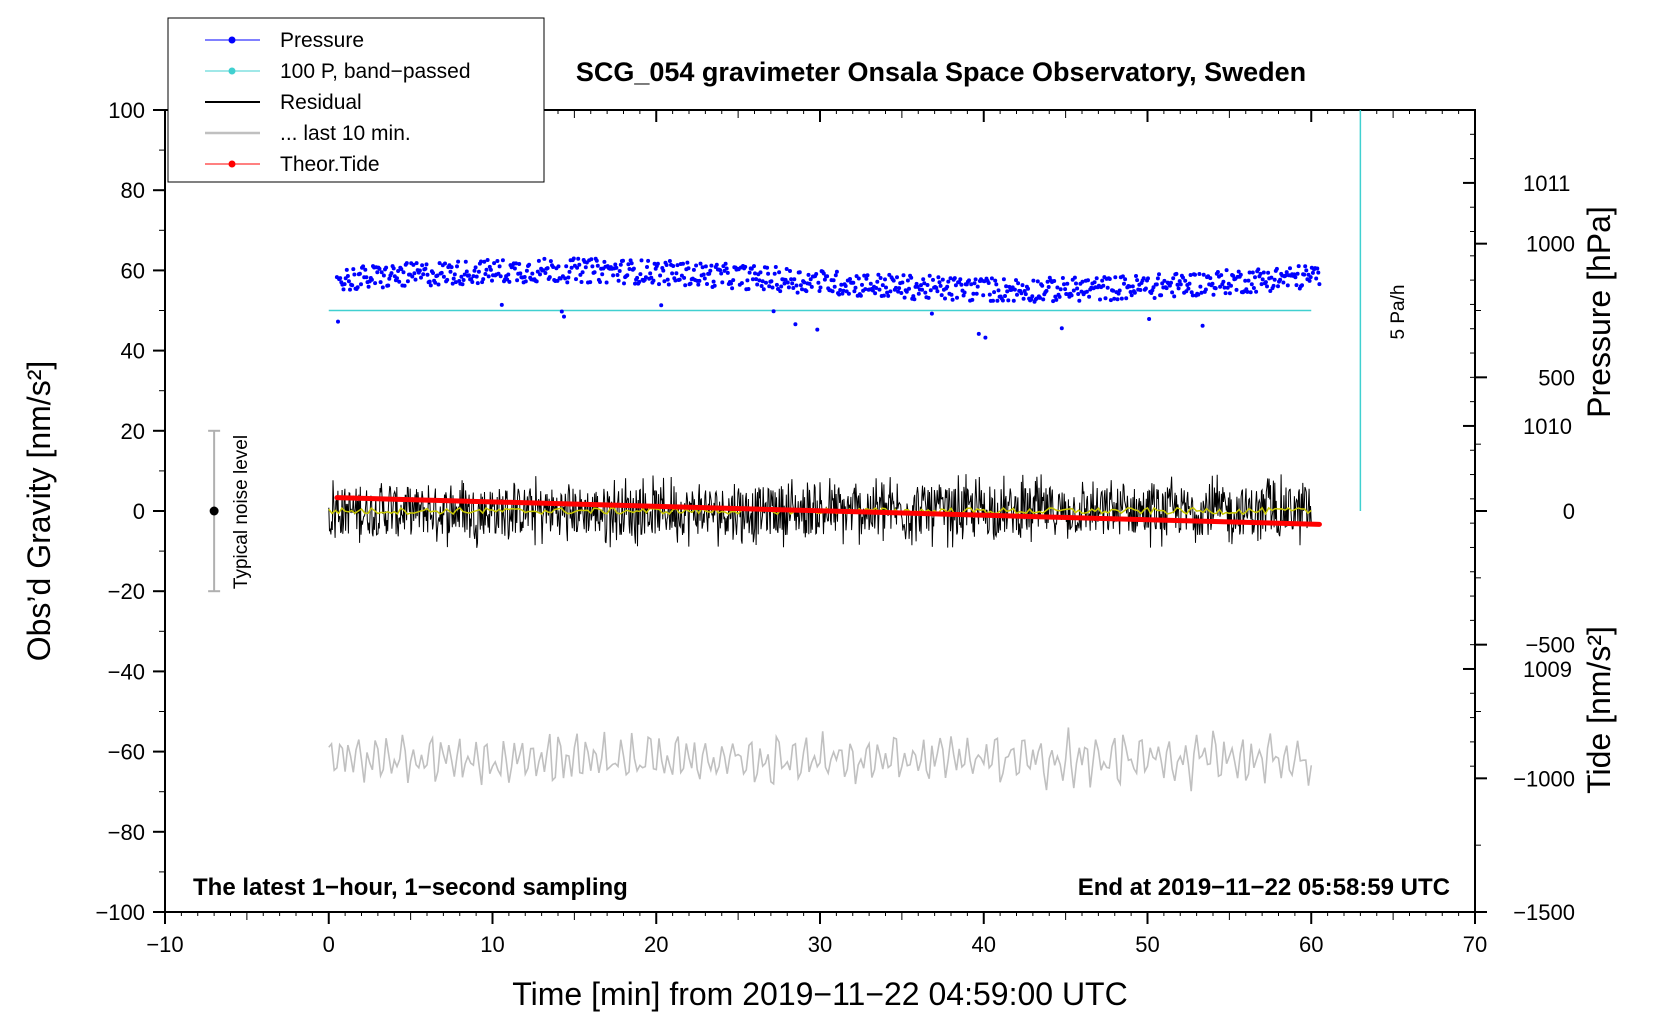 The width and height of the screenshot is (1660, 1020). I want to click on x-tick-label: 10, so click(492, 944).